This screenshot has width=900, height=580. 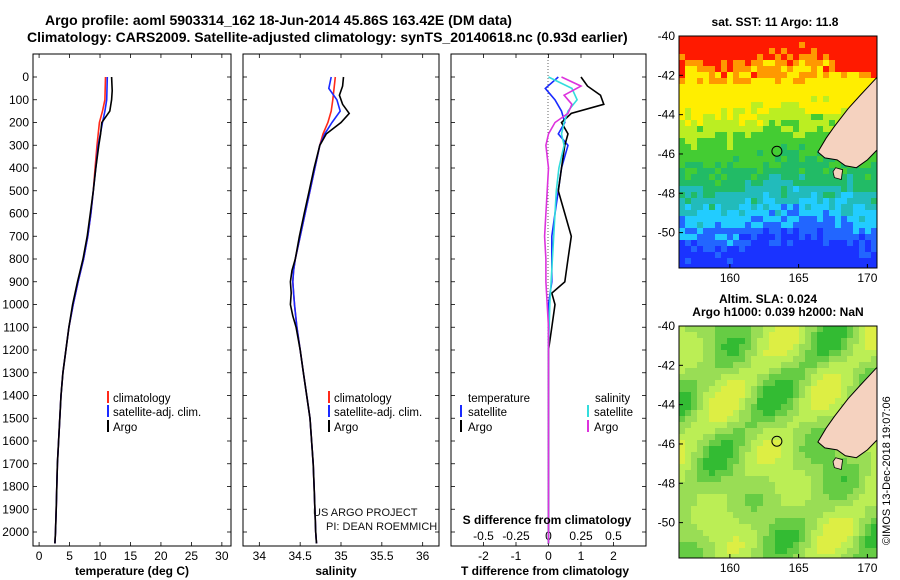 What do you see at coordinates (316, 310) in the screenshot?
I see `series-line-satellite-adj-clim-` at bounding box center [316, 310].